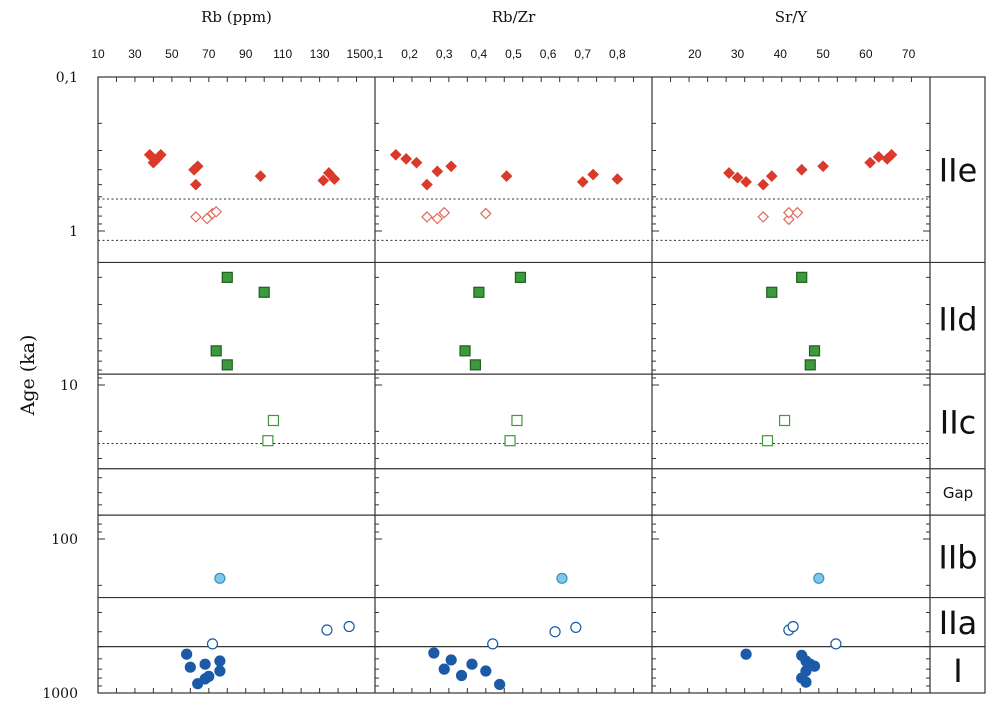  What do you see at coordinates (320, 54) in the screenshot?
I see `x-tick-label: 130` at bounding box center [320, 54].